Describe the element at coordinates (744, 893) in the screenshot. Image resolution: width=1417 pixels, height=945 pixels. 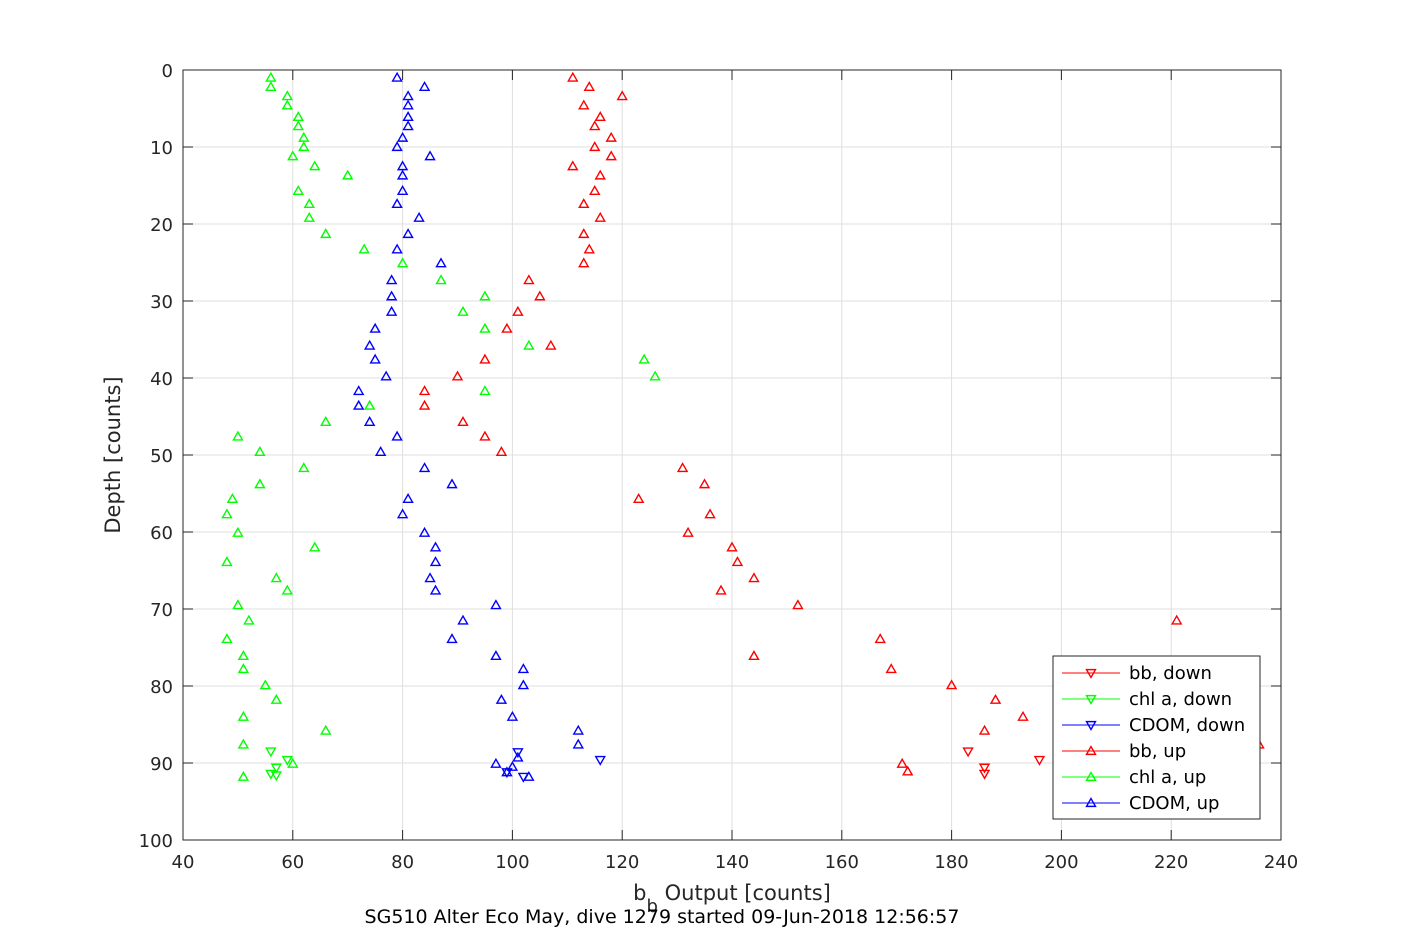
I see `x-axis-label-rest: Output [counts]` at that location.